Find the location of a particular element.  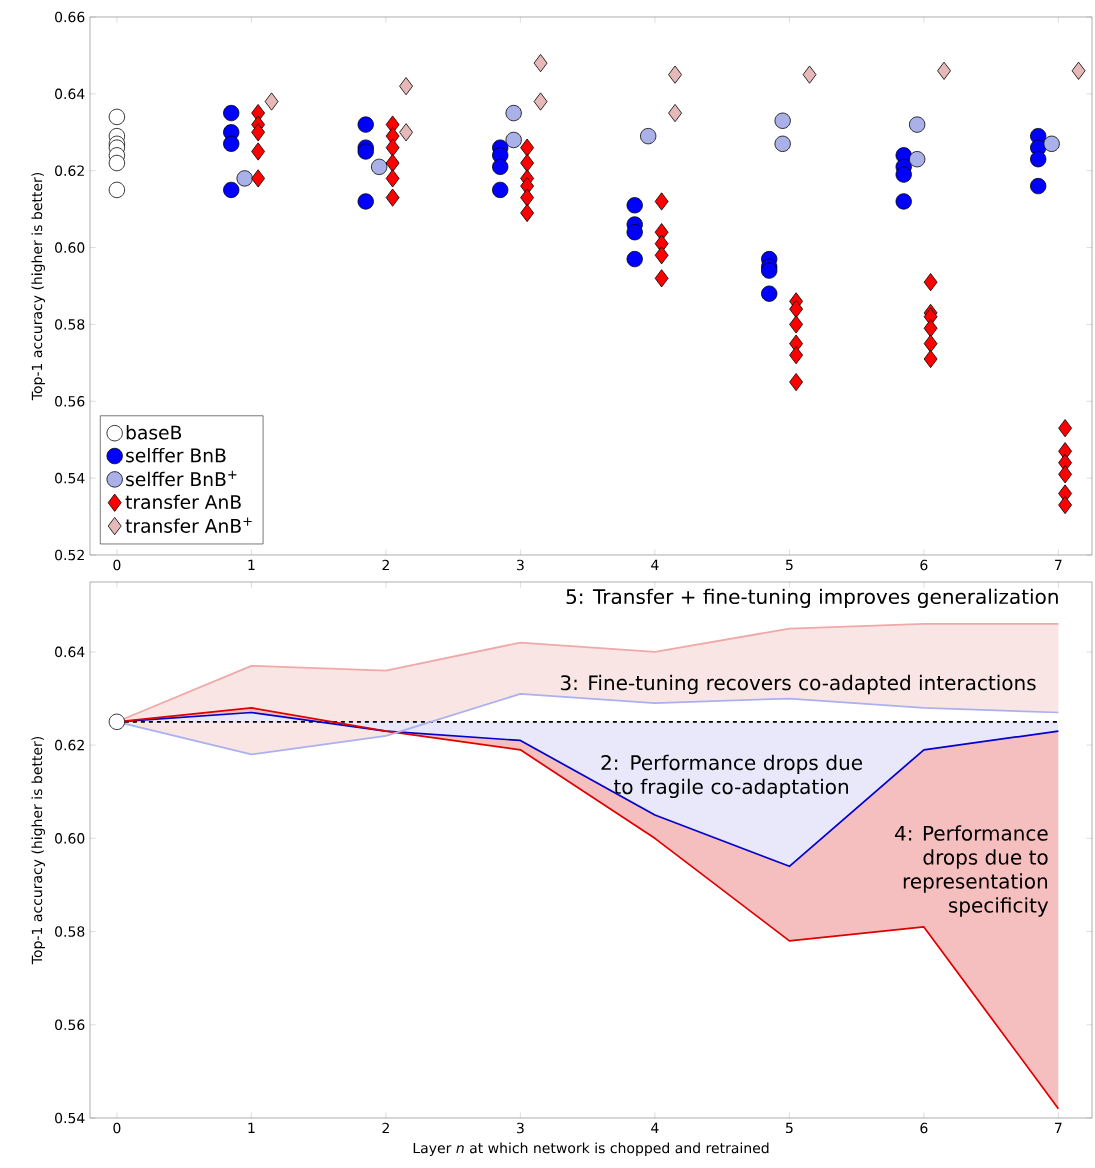

annotation: 5: Transfer + fine-tuning improves generalization is located at coordinates (812, 598).